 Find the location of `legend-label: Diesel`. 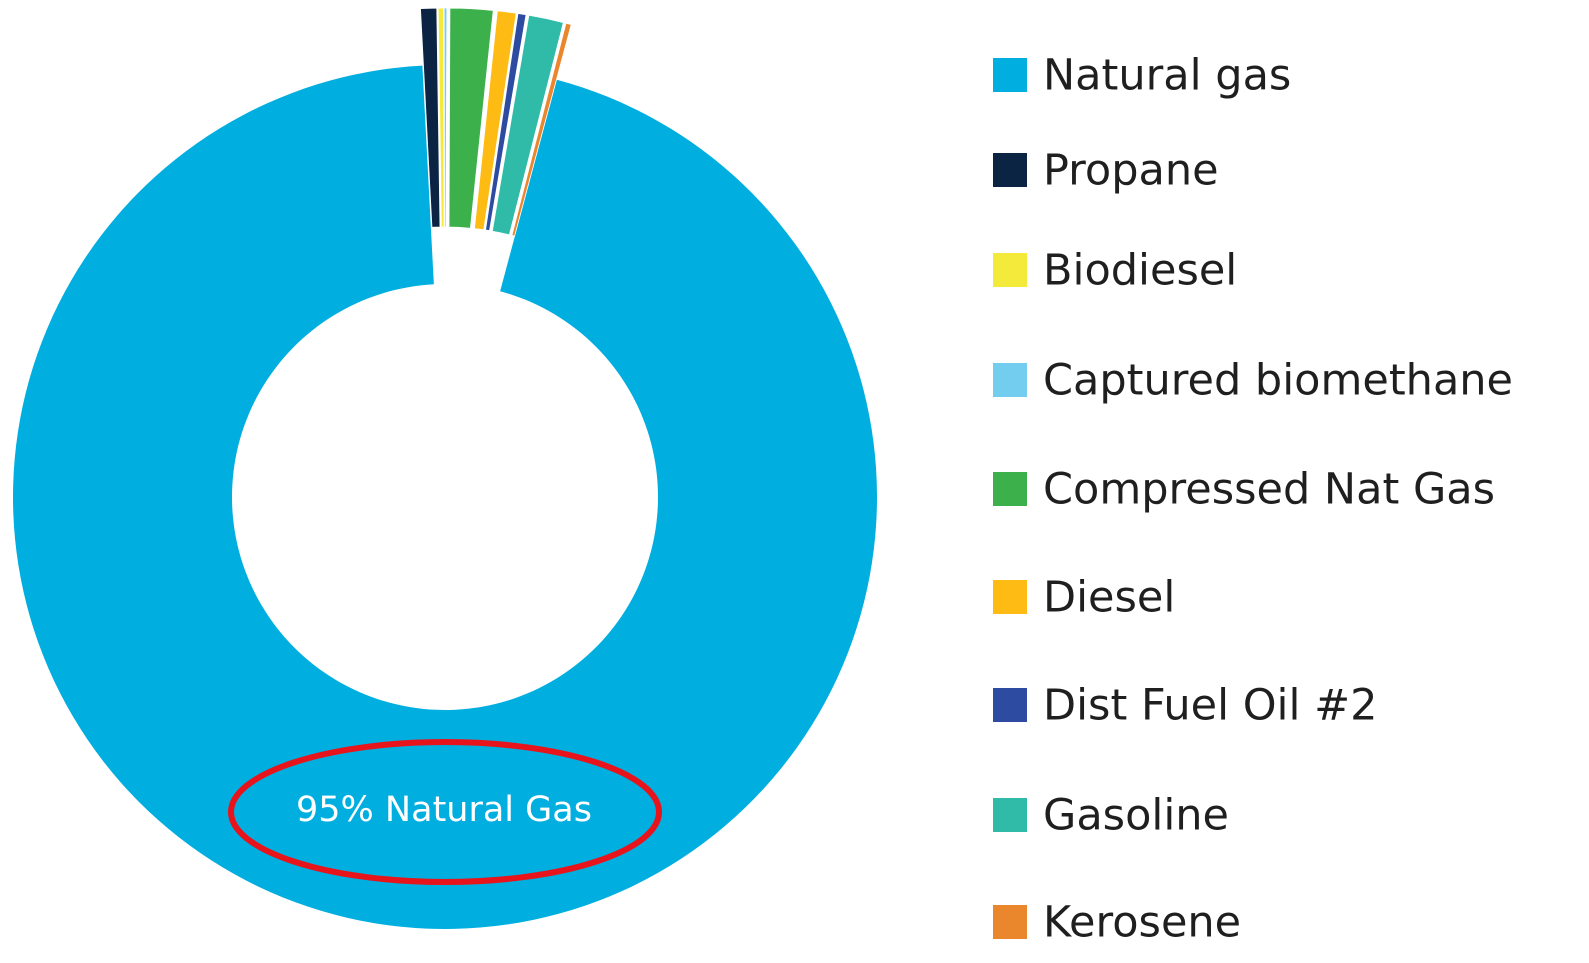

legend-label: Diesel is located at coordinates (1109, 598).